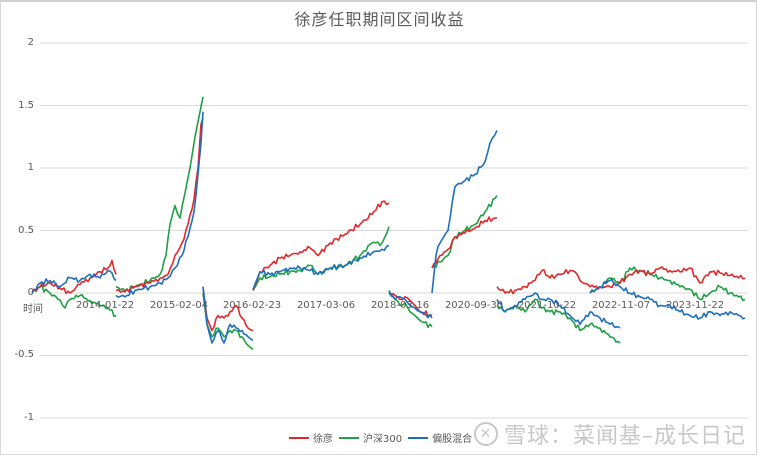 The width and height of the screenshot is (759, 457). I want to click on legend-item-xuyan: 徐彦, so click(311, 437).